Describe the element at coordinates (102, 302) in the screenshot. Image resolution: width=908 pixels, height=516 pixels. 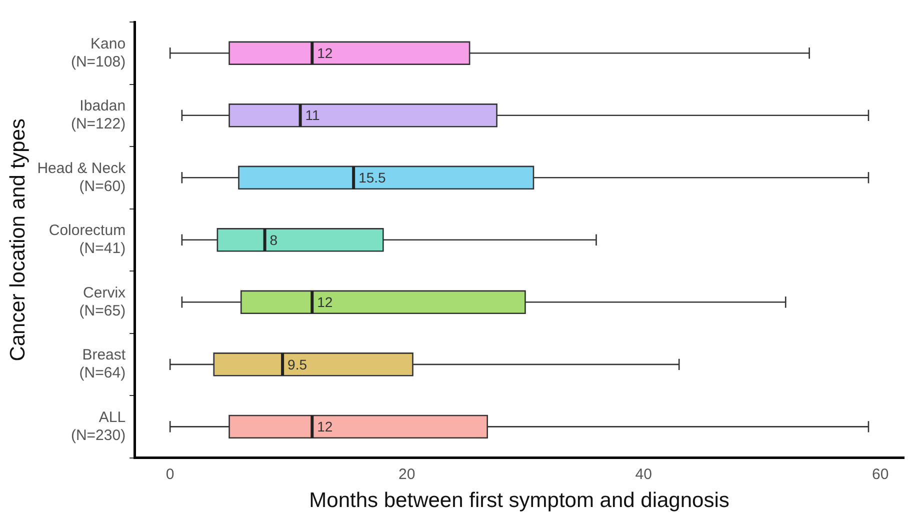
I see `y-tick-label: Cervix (N=65)` at that location.